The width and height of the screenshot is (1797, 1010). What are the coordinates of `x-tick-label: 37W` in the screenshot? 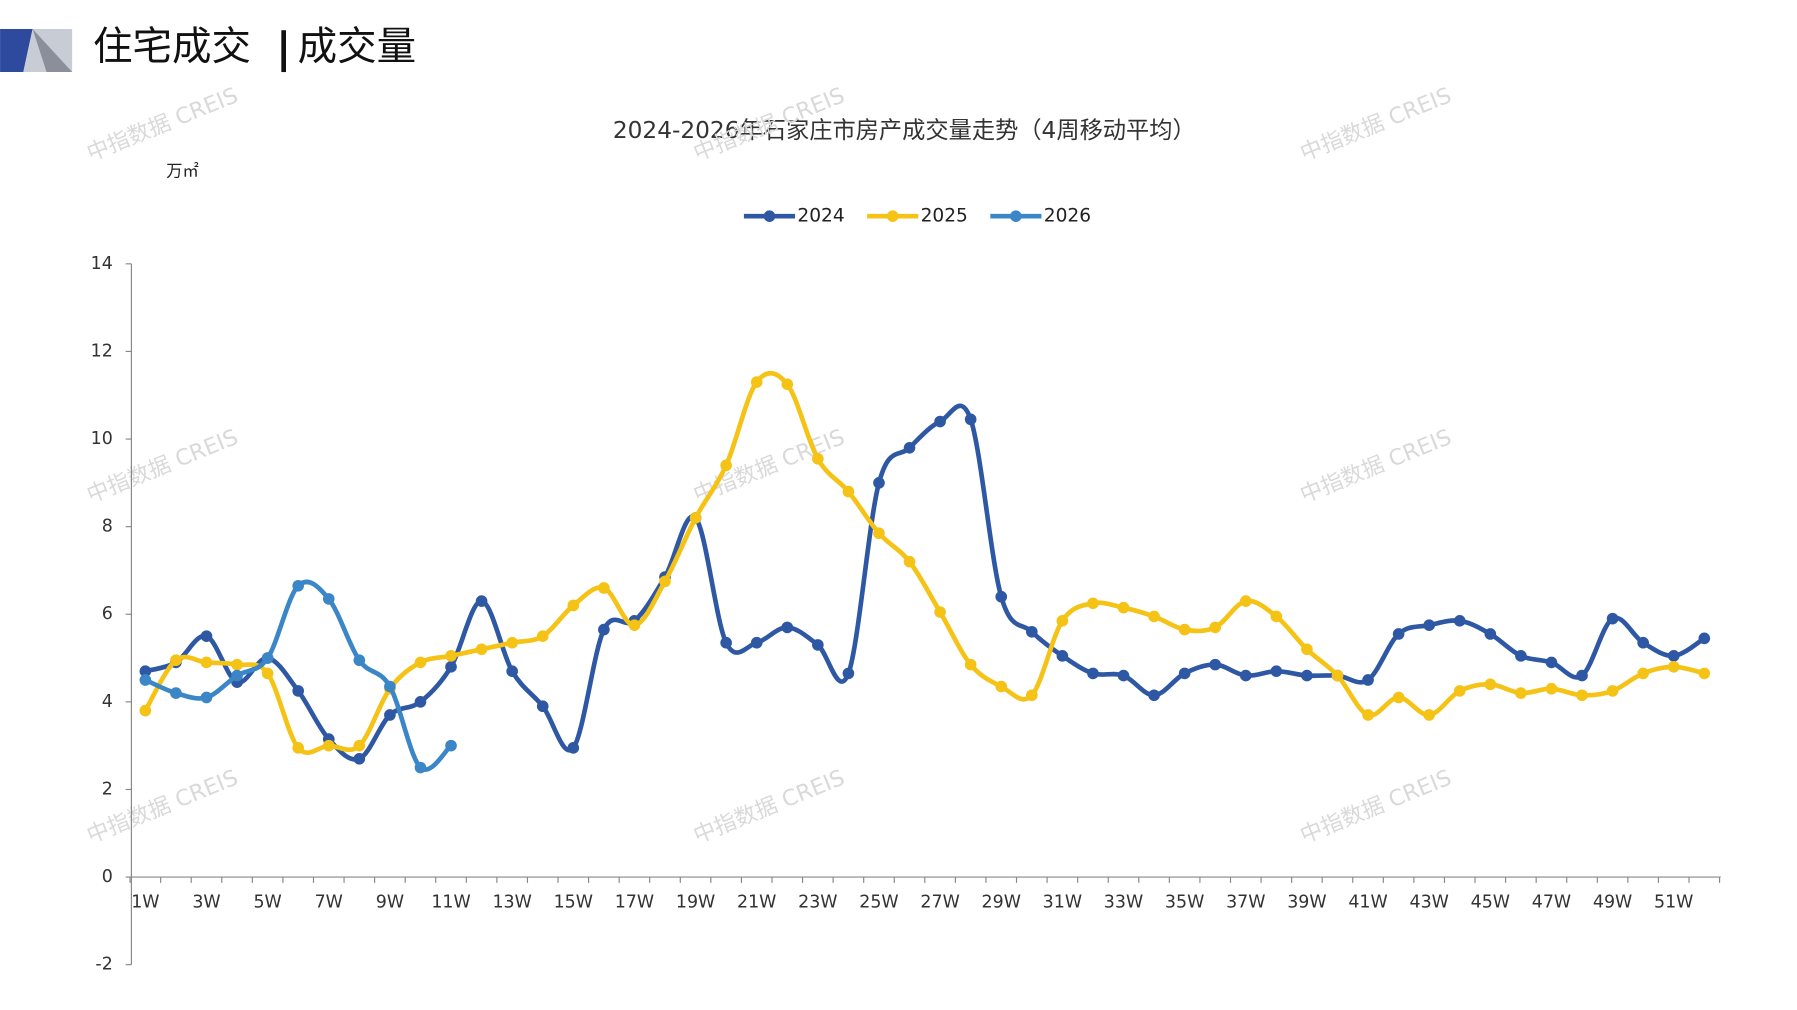 It's located at (1245, 903).